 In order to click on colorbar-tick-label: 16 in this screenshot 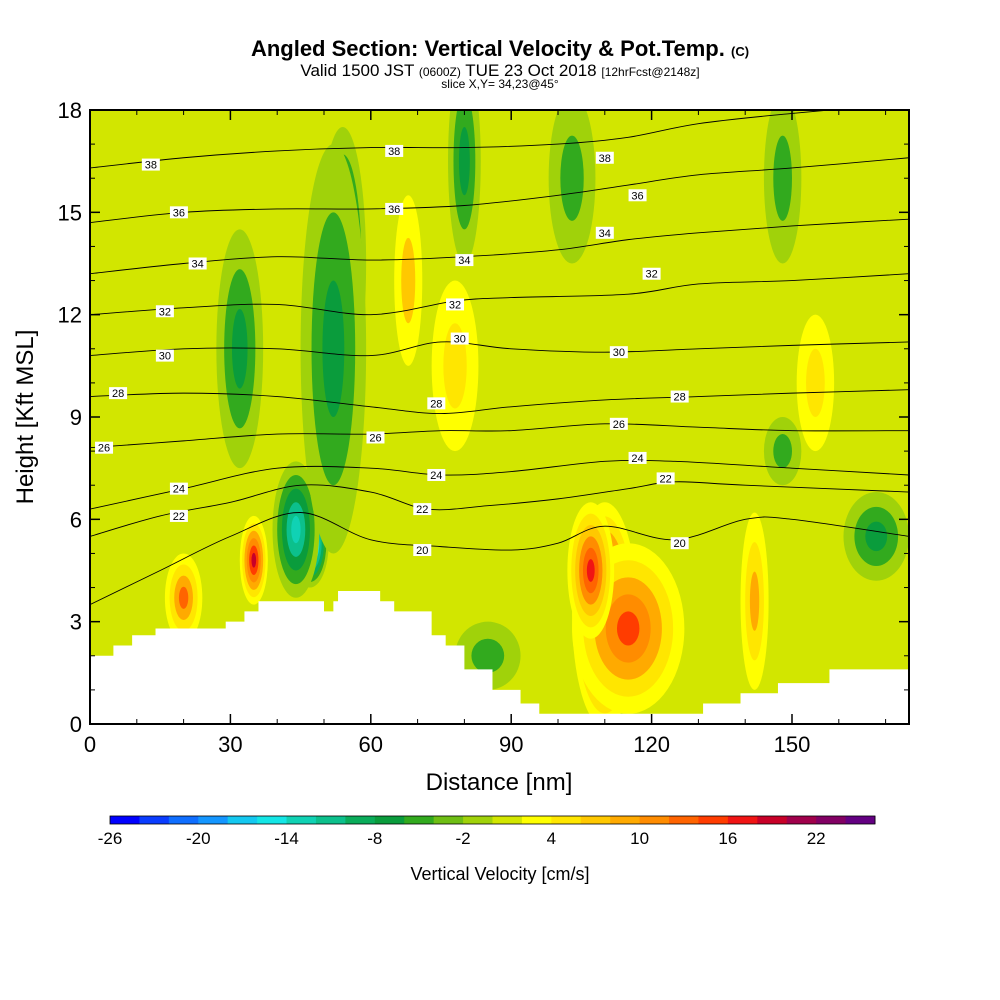, I will do `click(727, 838)`.